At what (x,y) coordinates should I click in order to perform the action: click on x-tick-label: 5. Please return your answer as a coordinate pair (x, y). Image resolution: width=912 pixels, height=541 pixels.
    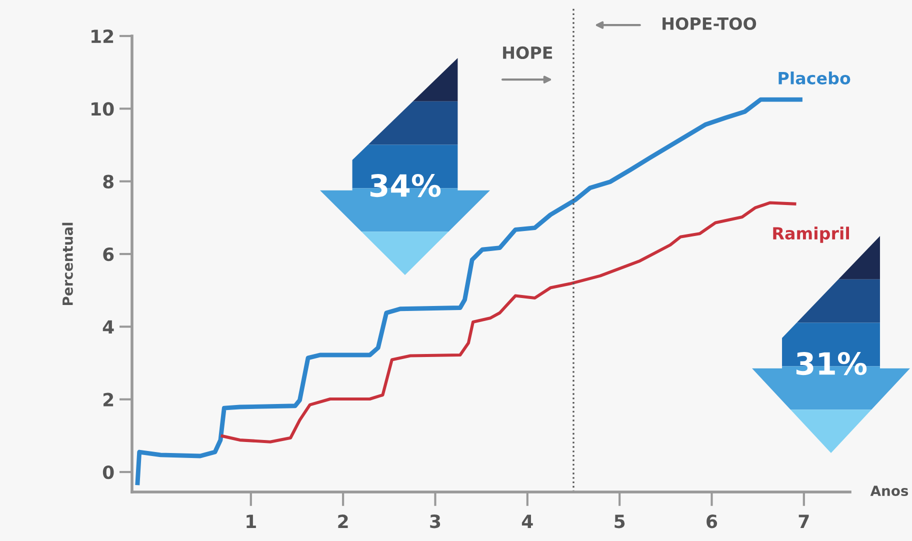
    Looking at the image, I should click on (619, 521).